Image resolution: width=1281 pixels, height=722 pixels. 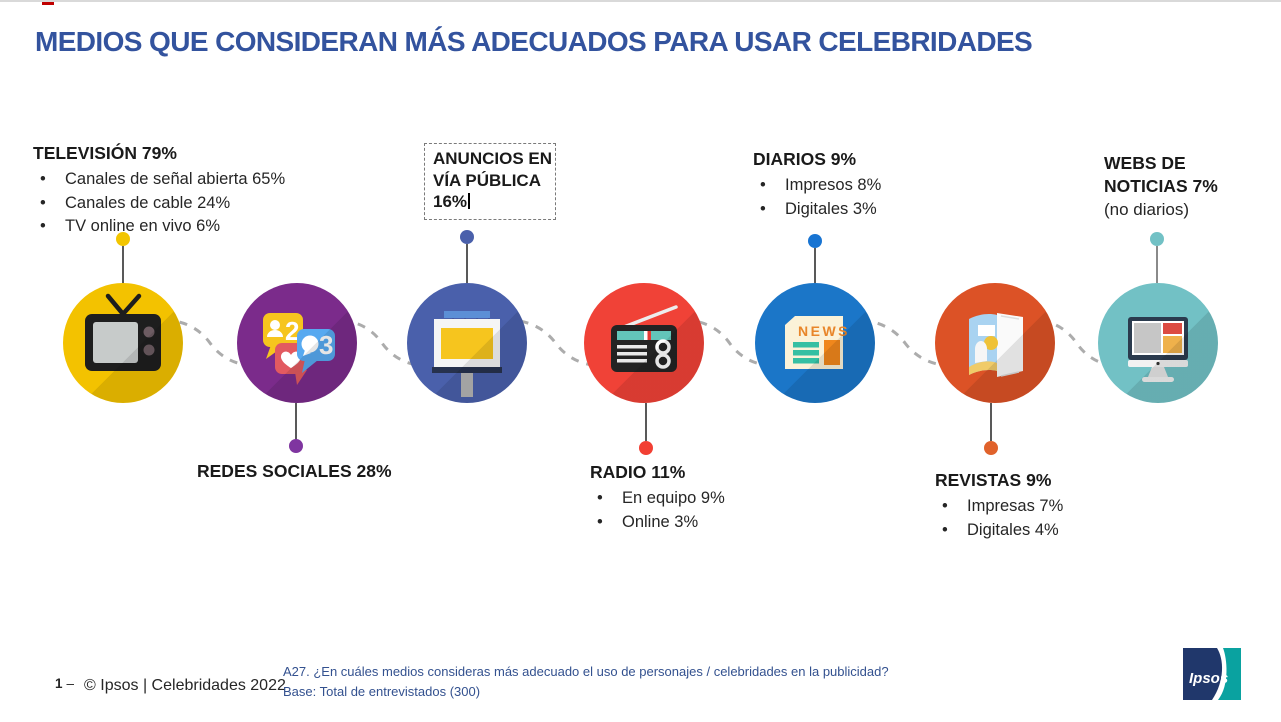 What do you see at coordinates (644, 338) in the screenshot?
I see `radio-icon` at bounding box center [644, 338].